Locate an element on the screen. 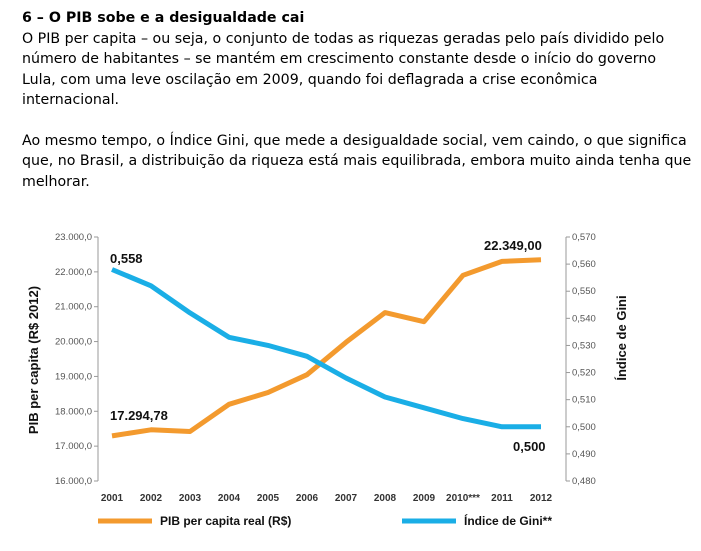 The width and height of the screenshot is (701, 551). right-tick-label: 0,480 is located at coordinates (584, 481).